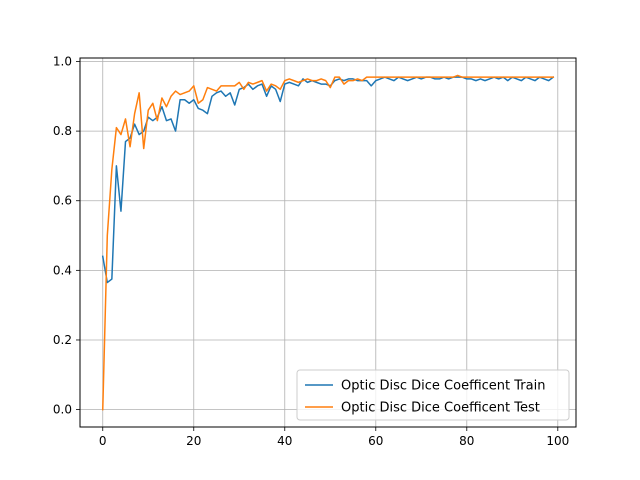  I want to click on y-tick-label: 0.4, so click(62, 270).